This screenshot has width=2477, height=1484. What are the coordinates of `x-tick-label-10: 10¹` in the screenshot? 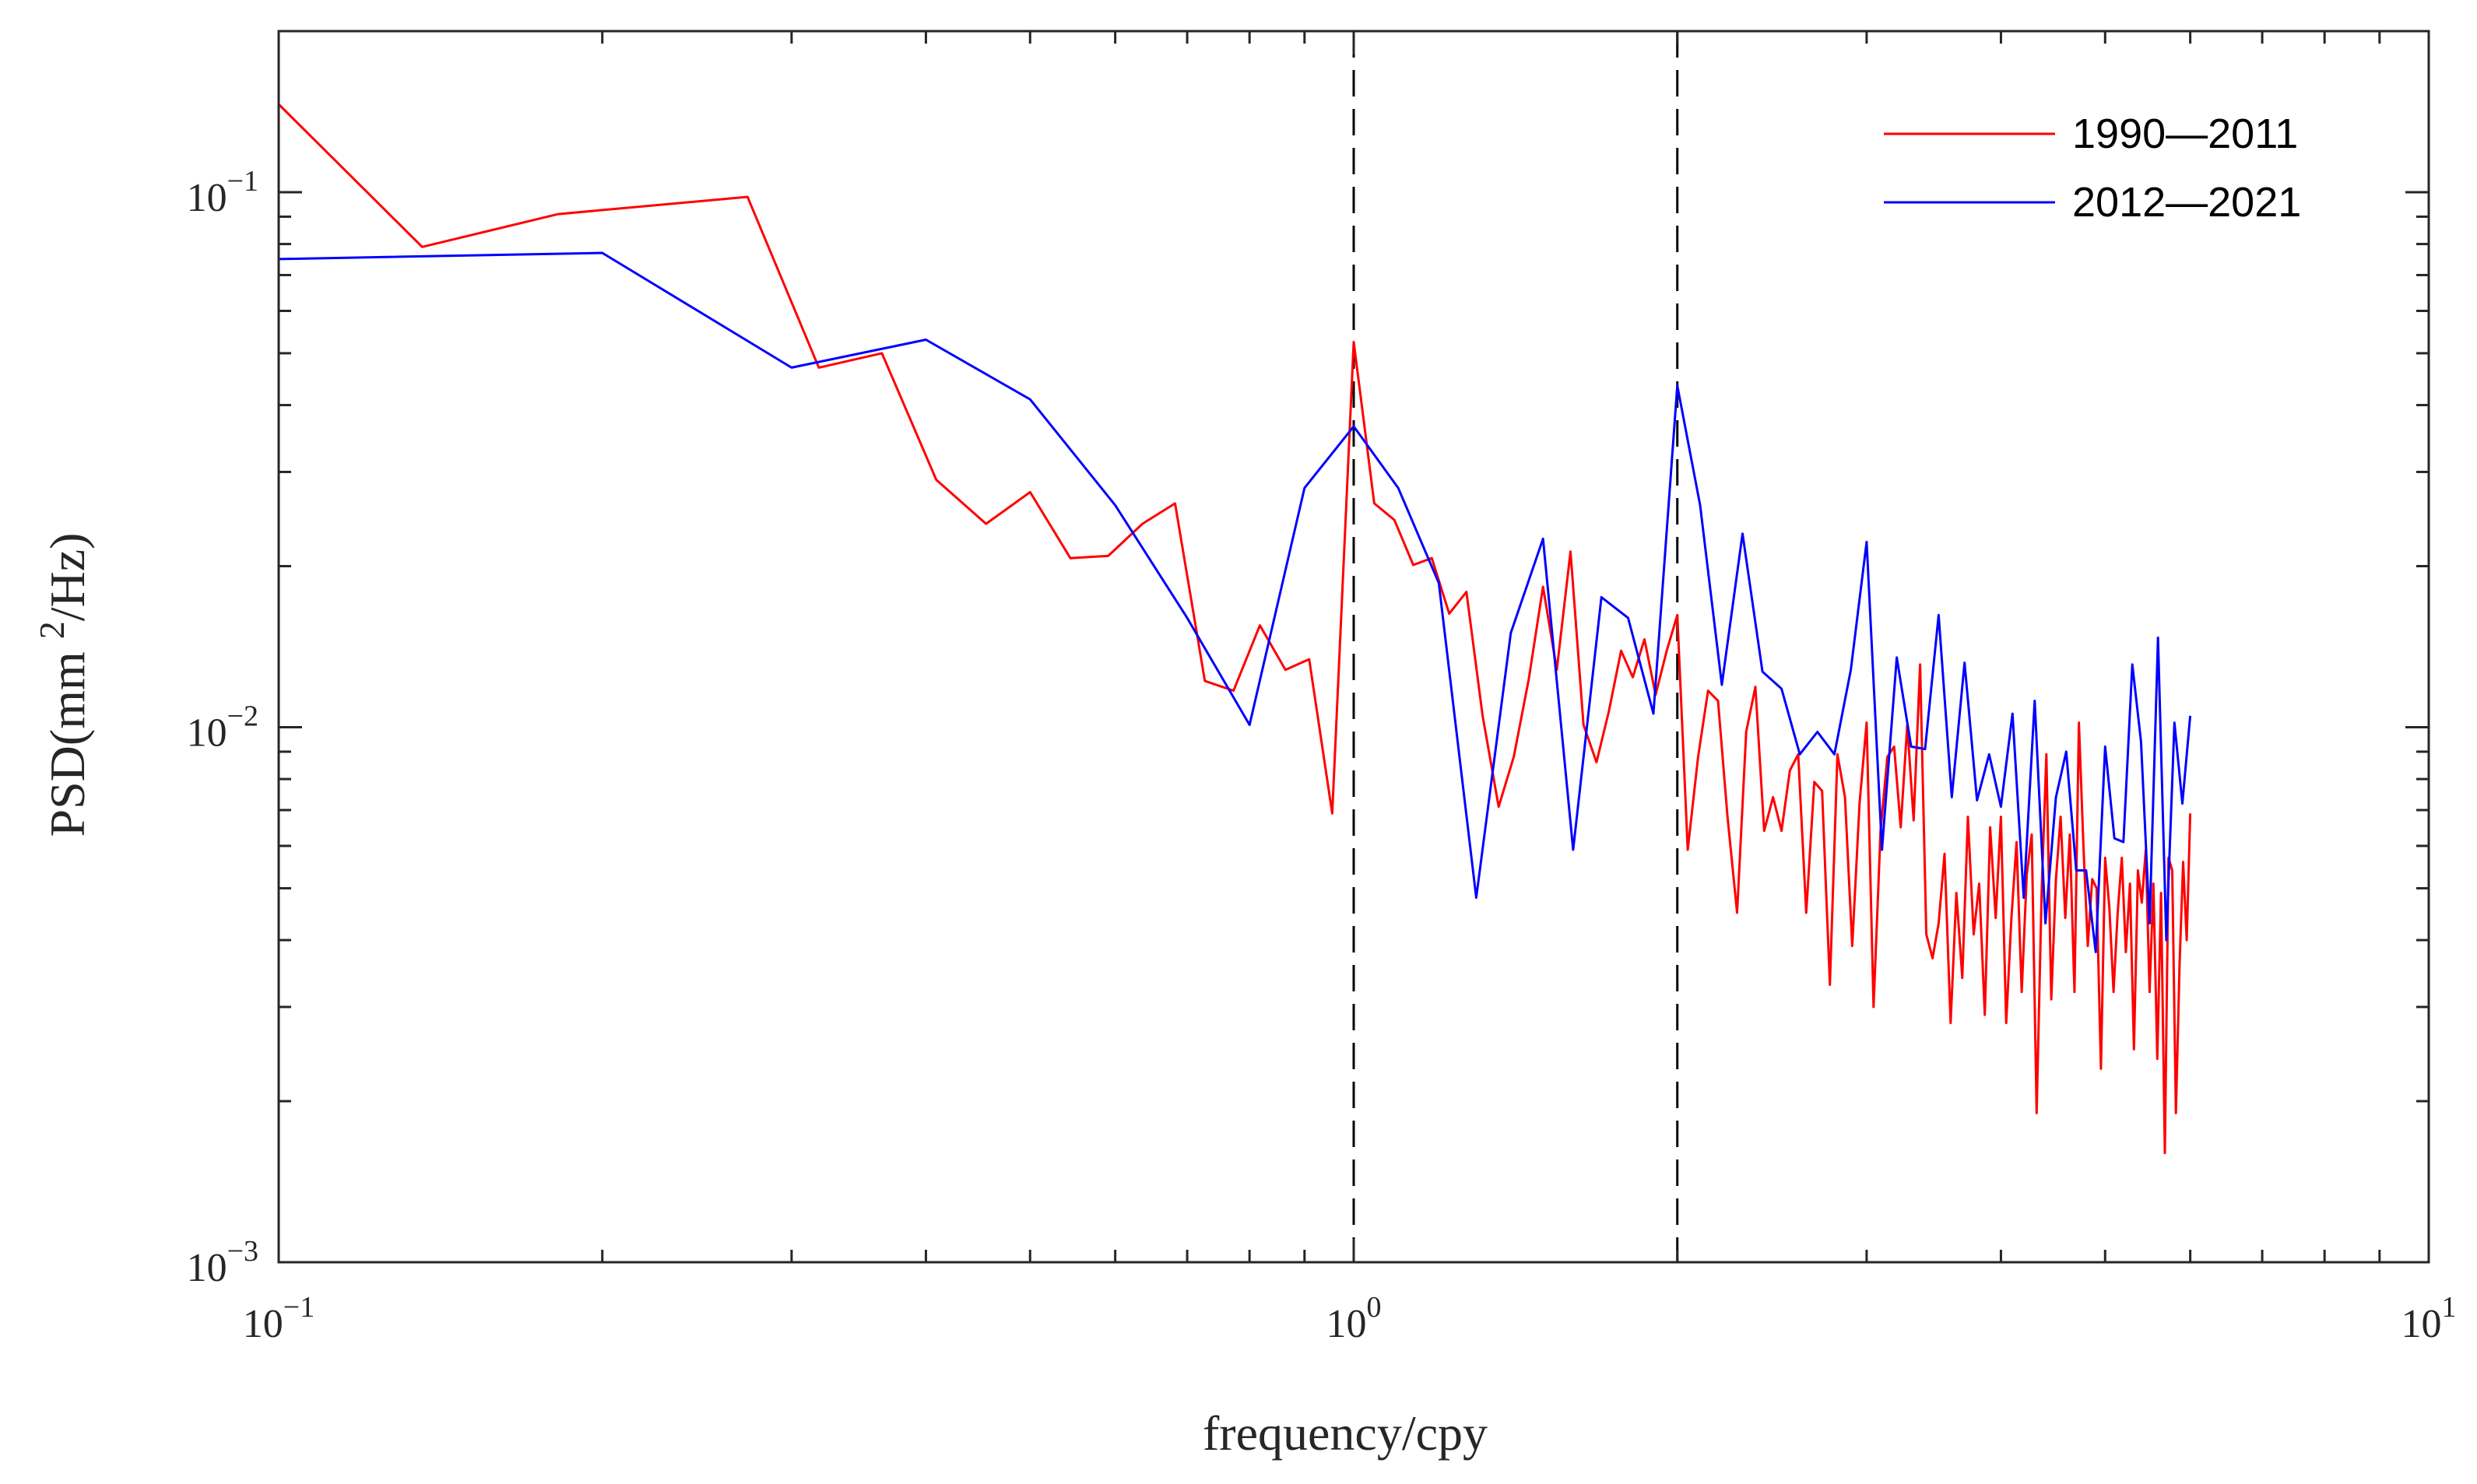 It's located at (2429, 1318).